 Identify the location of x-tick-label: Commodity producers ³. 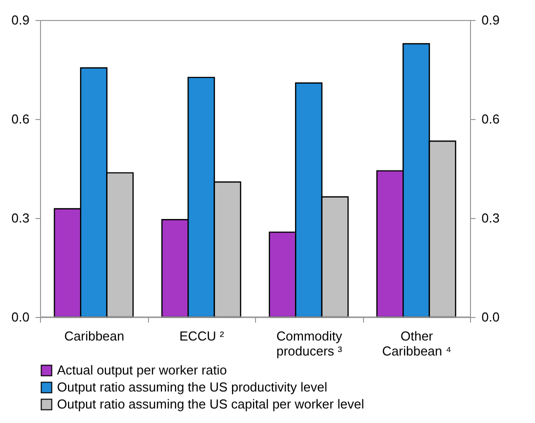
(309, 343).